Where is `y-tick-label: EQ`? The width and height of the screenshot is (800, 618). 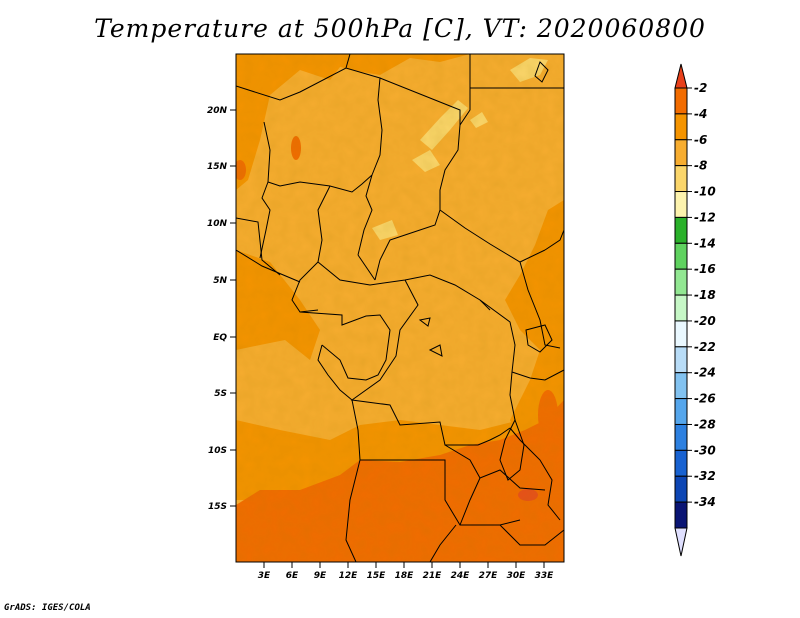 y-tick-label: EQ is located at coordinates (220, 338).